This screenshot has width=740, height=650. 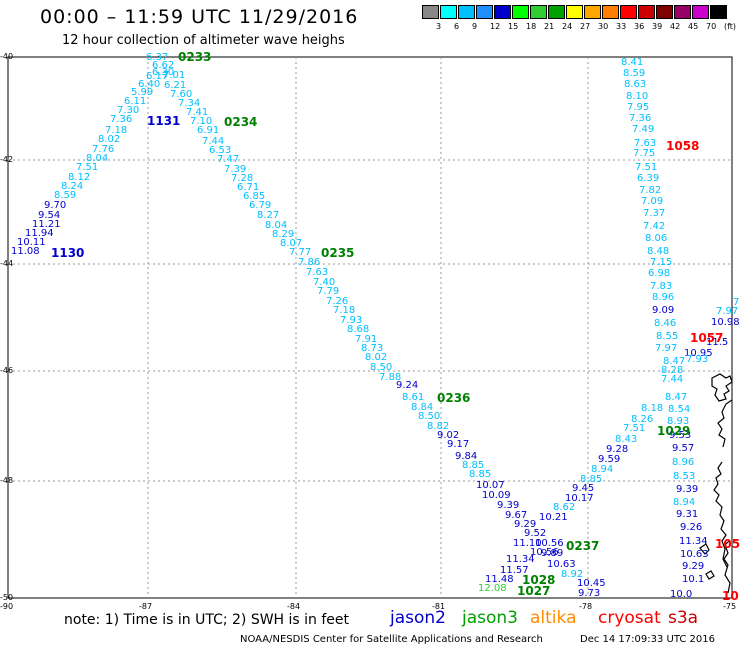 What do you see at coordinates (366, 339) in the screenshot?
I see `swh-value-label: 7.91` at bounding box center [366, 339].